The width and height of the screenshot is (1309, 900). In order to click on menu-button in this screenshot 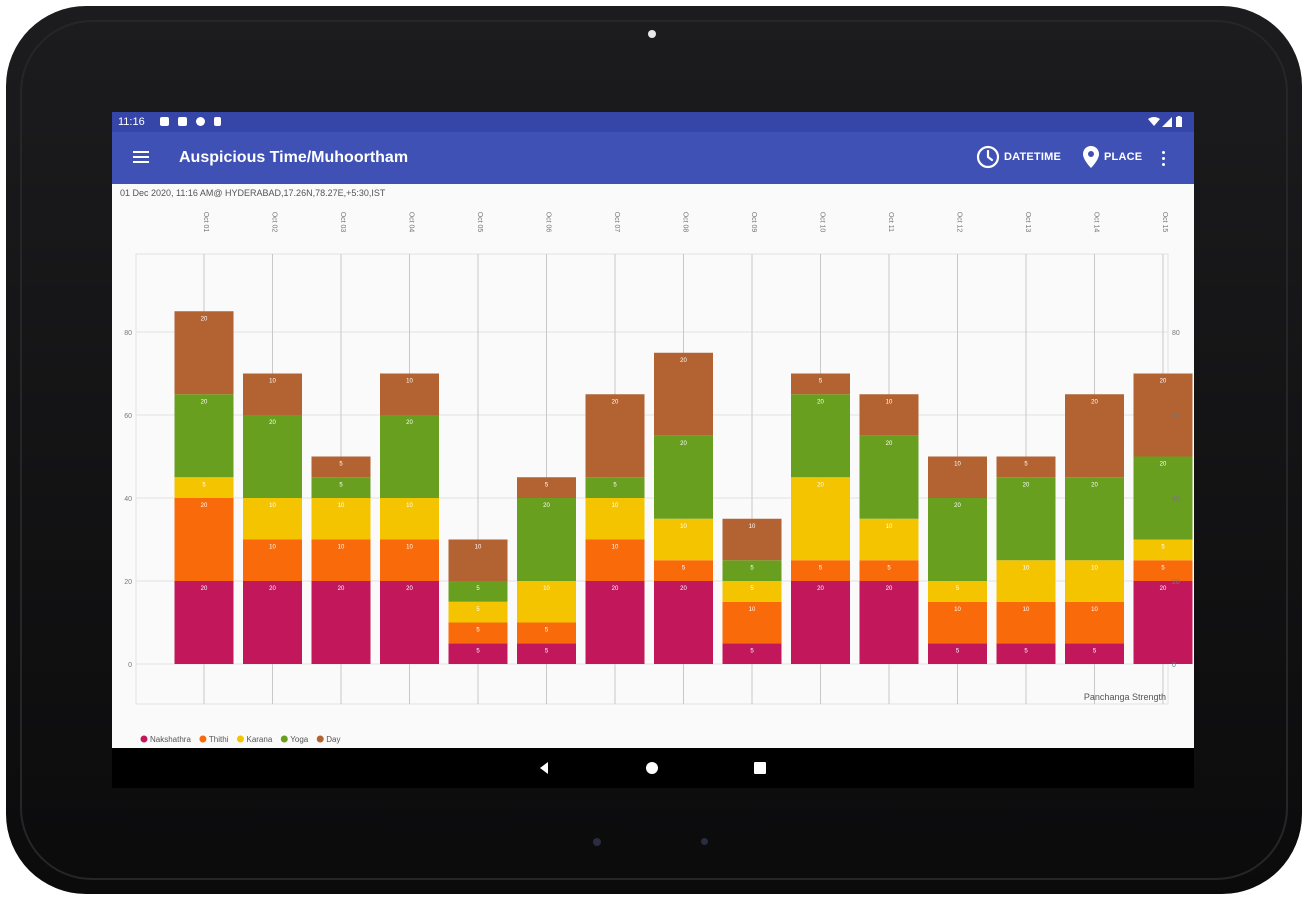, I will do `click(141, 157)`.